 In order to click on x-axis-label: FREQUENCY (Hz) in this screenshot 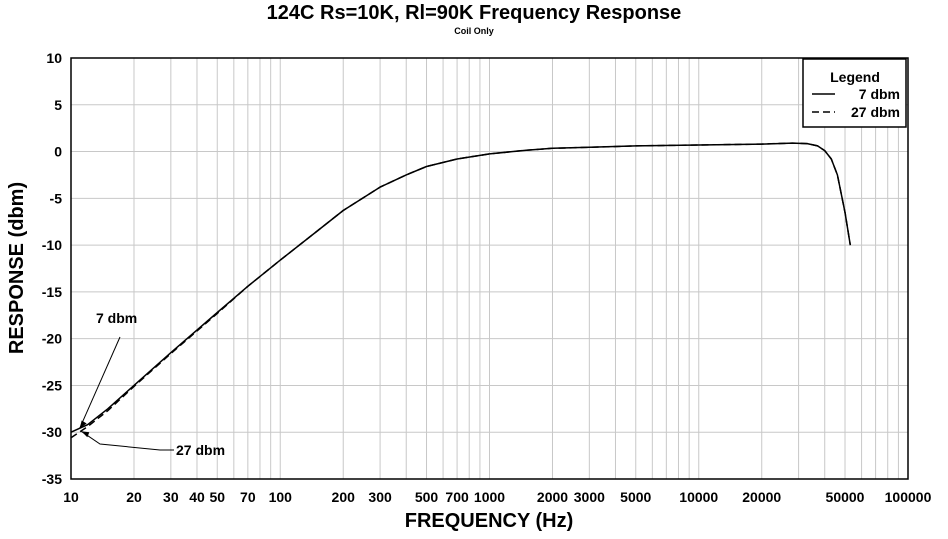, I will do `click(489, 521)`.